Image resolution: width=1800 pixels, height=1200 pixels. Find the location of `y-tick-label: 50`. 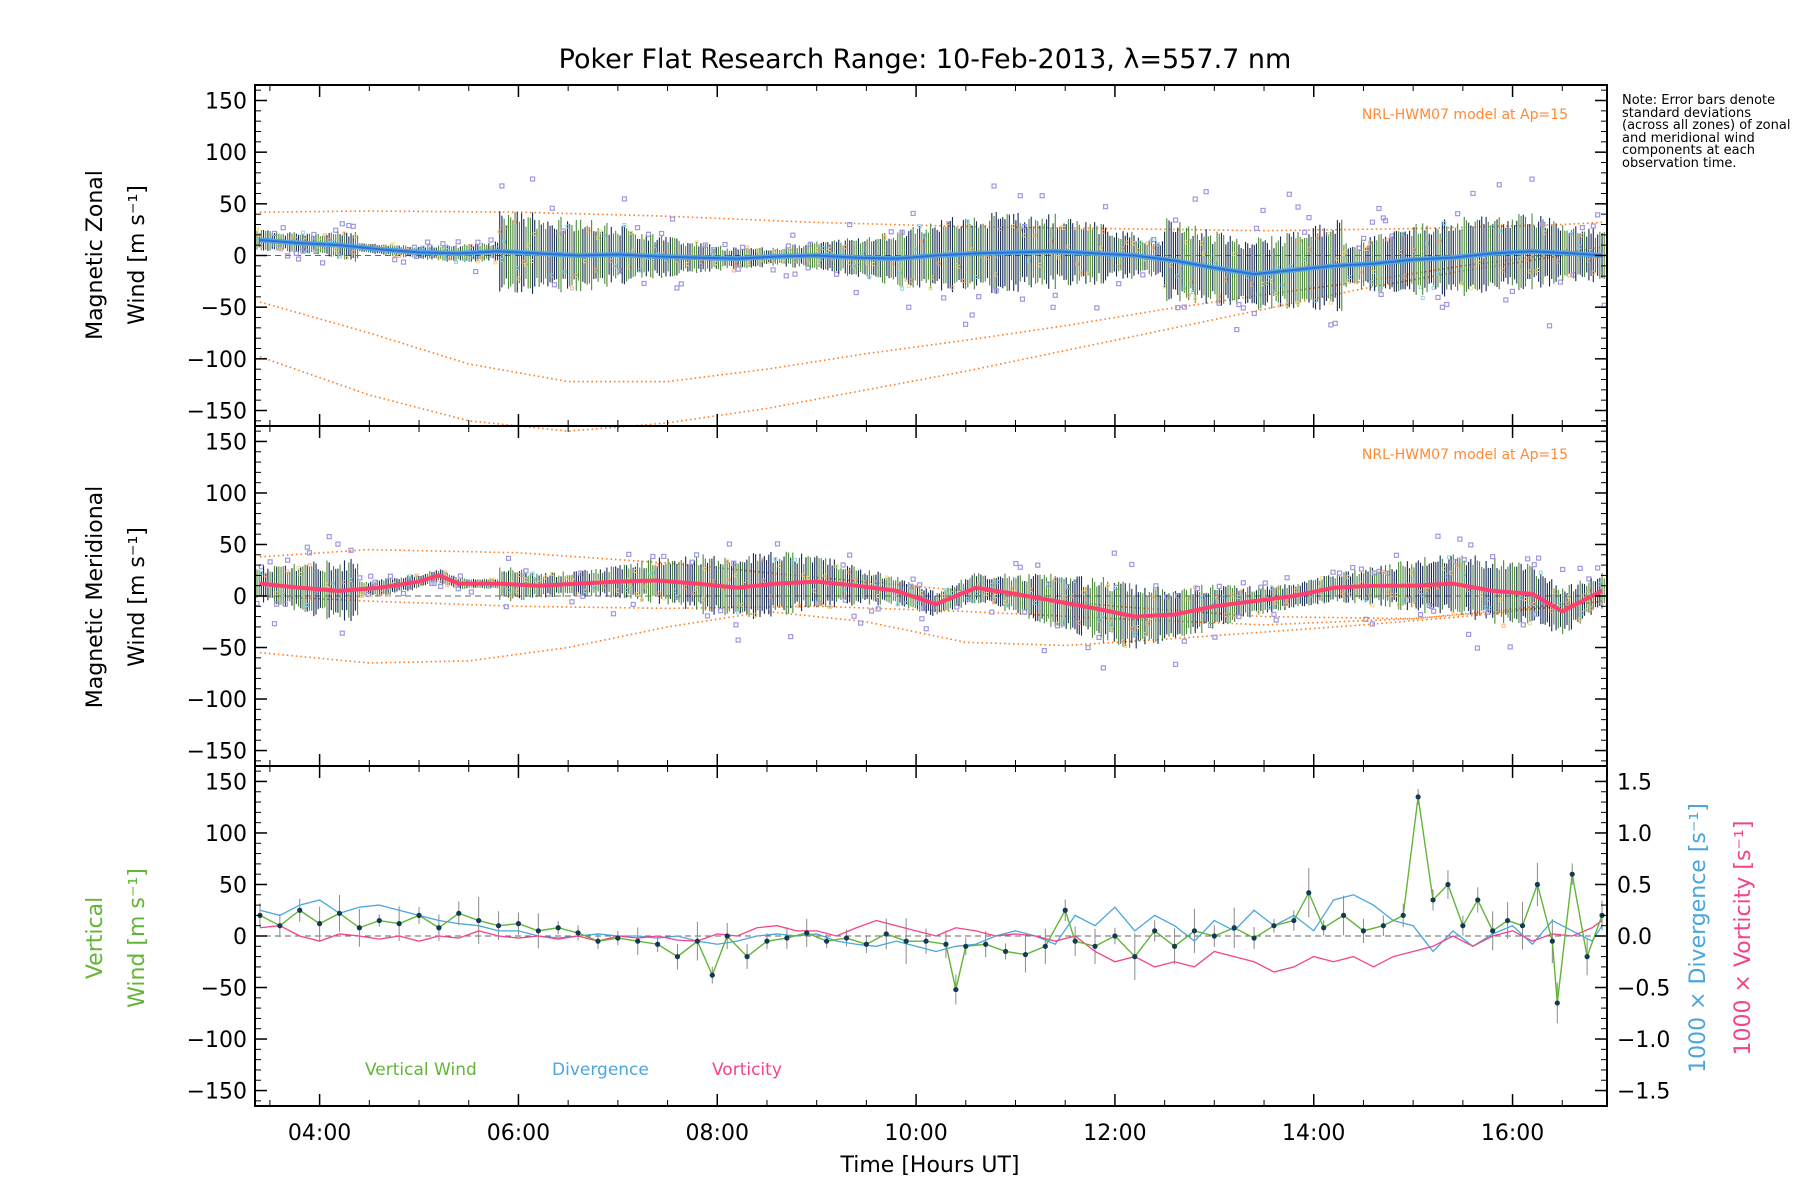

y-tick-label: 50 is located at coordinates (233, 205).